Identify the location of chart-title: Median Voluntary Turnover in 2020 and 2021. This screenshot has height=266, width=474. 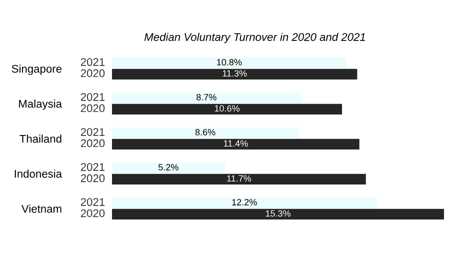
(254, 38).